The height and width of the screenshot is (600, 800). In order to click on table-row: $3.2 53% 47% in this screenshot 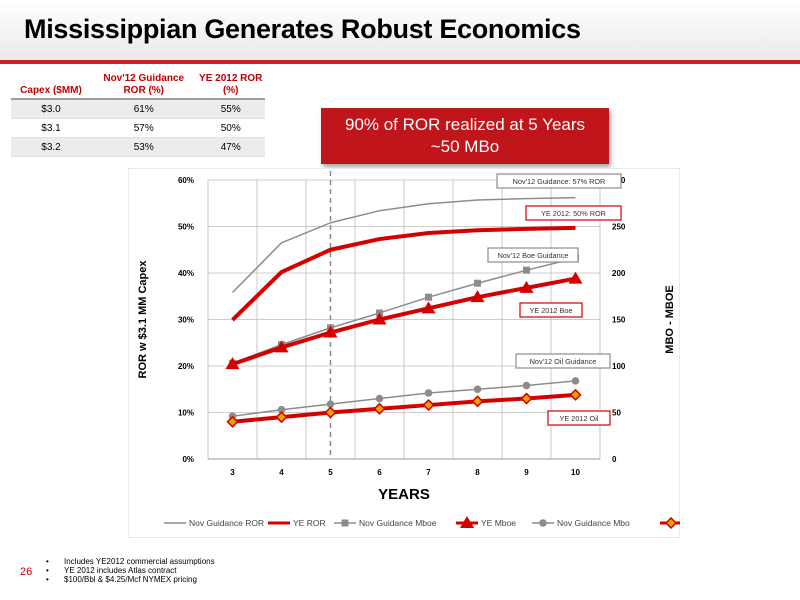, I will do `click(138, 147)`.